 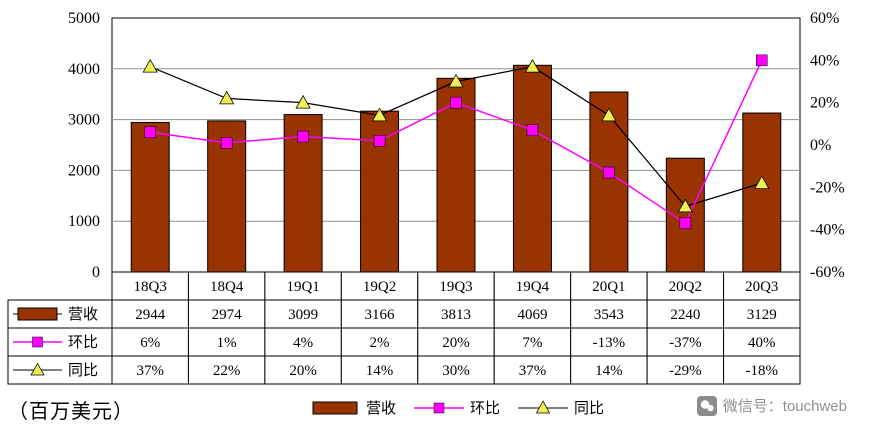 I want to click on left-axis-tick: 0, so click(x=96, y=272).